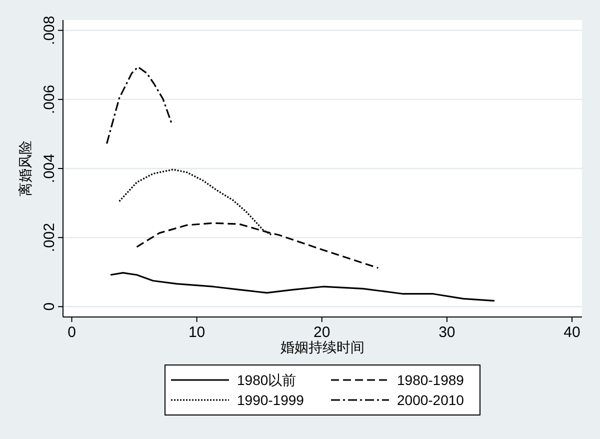  What do you see at coordinates (197, 332) in the screenshot?
I see `x-tick-label: 10` at bounding box center [197, 332].